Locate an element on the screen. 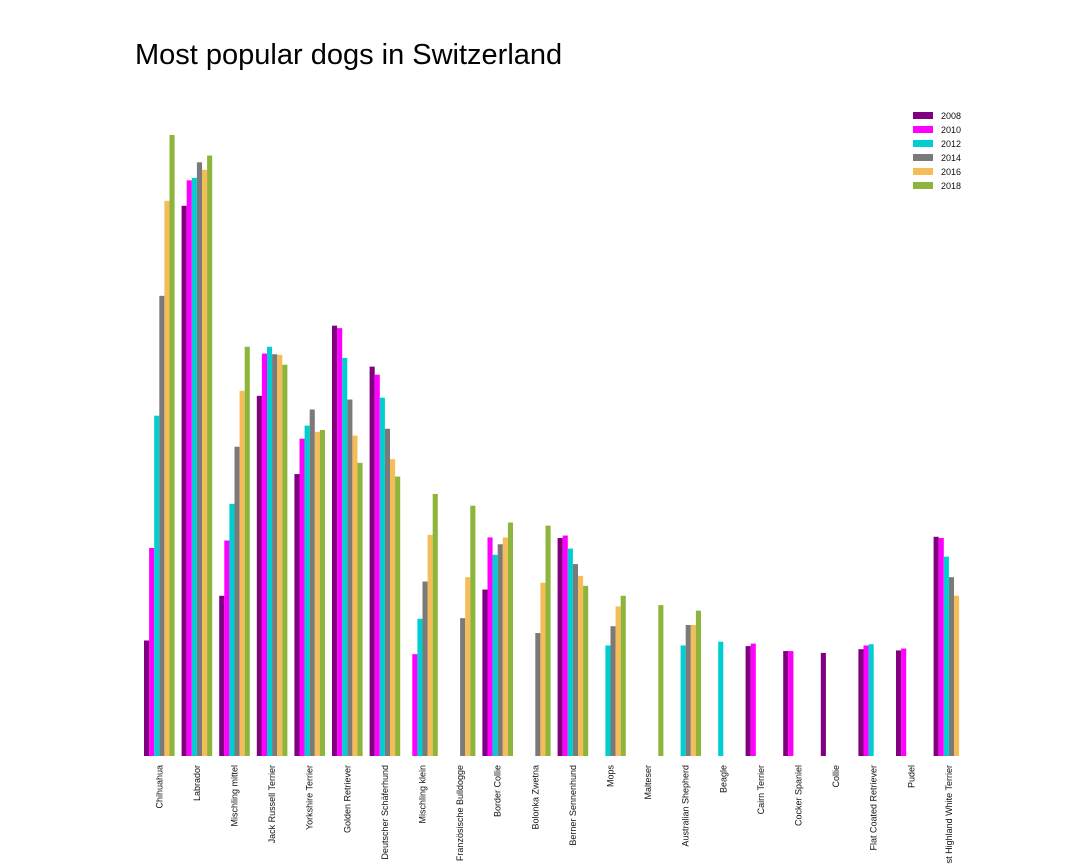 The image size is (1080, 864). bar-collie-2008 is located at coordinates (823, 704).